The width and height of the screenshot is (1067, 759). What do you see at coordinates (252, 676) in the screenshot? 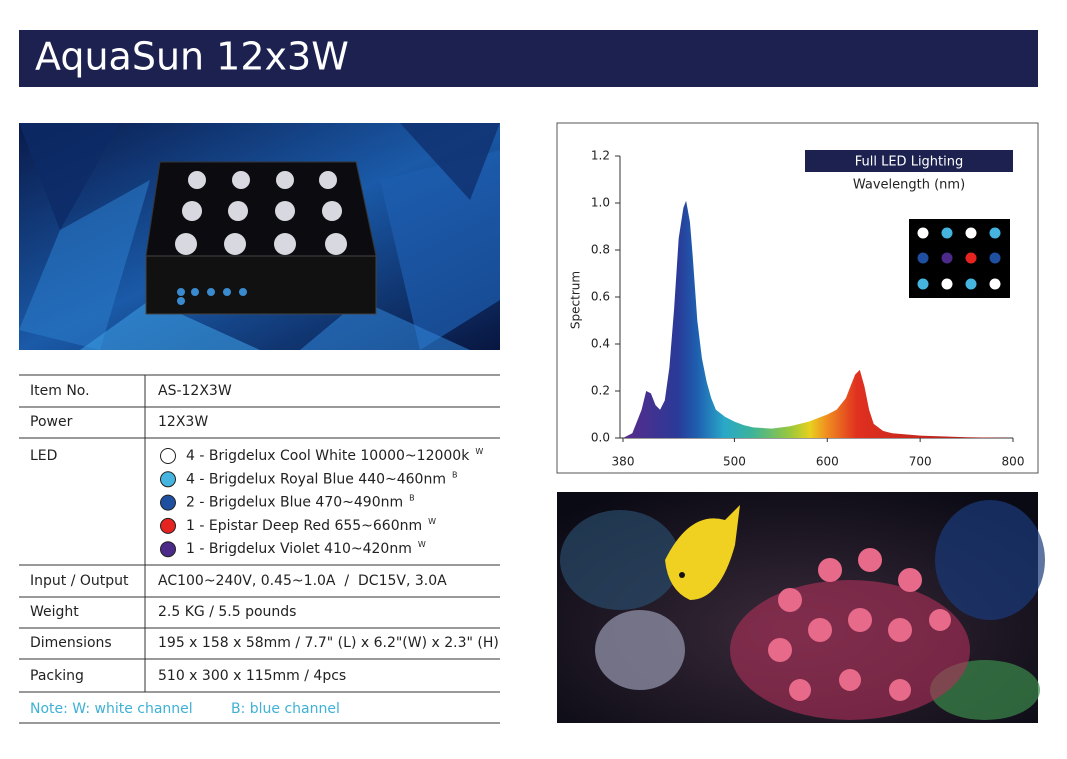
I see `row-value: 510 x 300 x 115mm / 4pcs` at bounding box center [252, 676].